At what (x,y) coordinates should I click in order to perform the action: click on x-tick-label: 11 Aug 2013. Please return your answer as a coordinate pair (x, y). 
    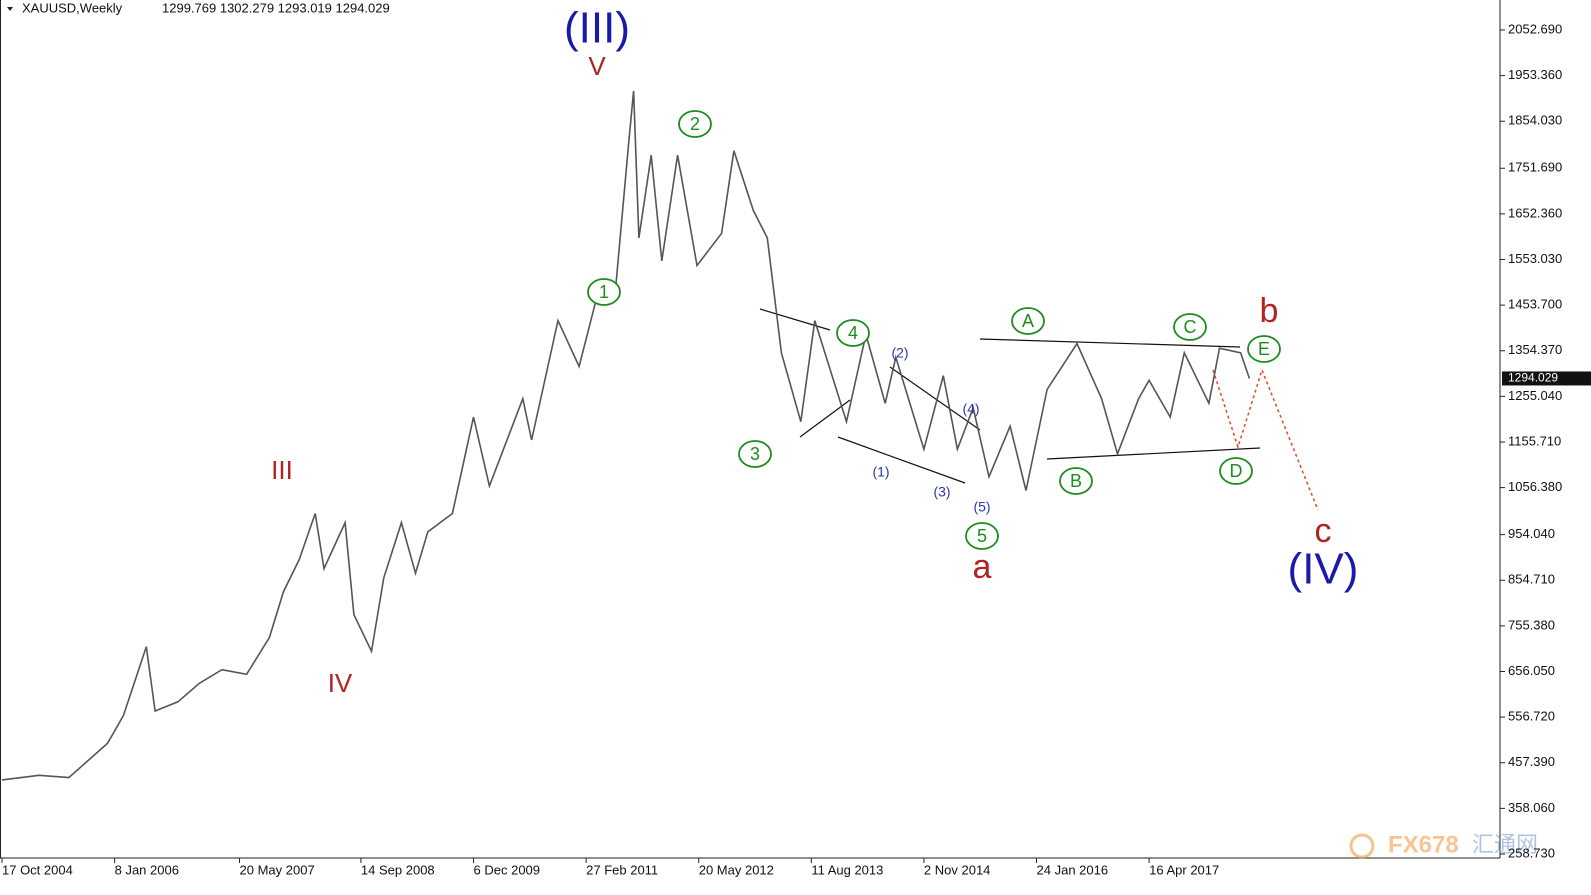
    Looking at the image, I should click on (847, 869).